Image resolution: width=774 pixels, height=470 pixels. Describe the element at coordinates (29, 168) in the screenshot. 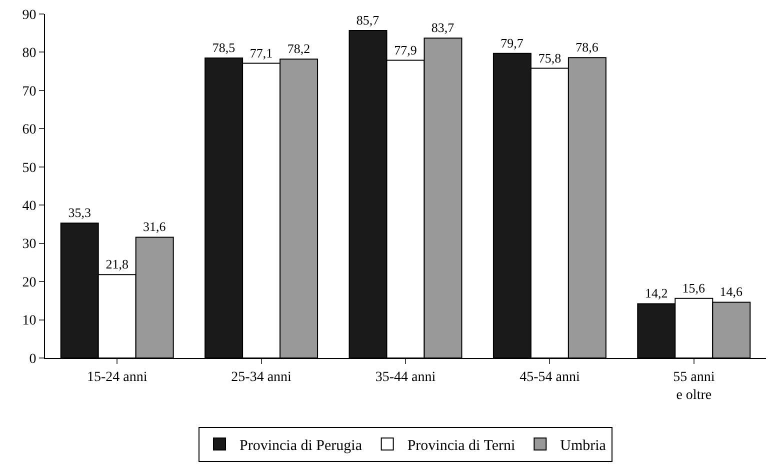

I see `y-tick-label: 50` at that location.